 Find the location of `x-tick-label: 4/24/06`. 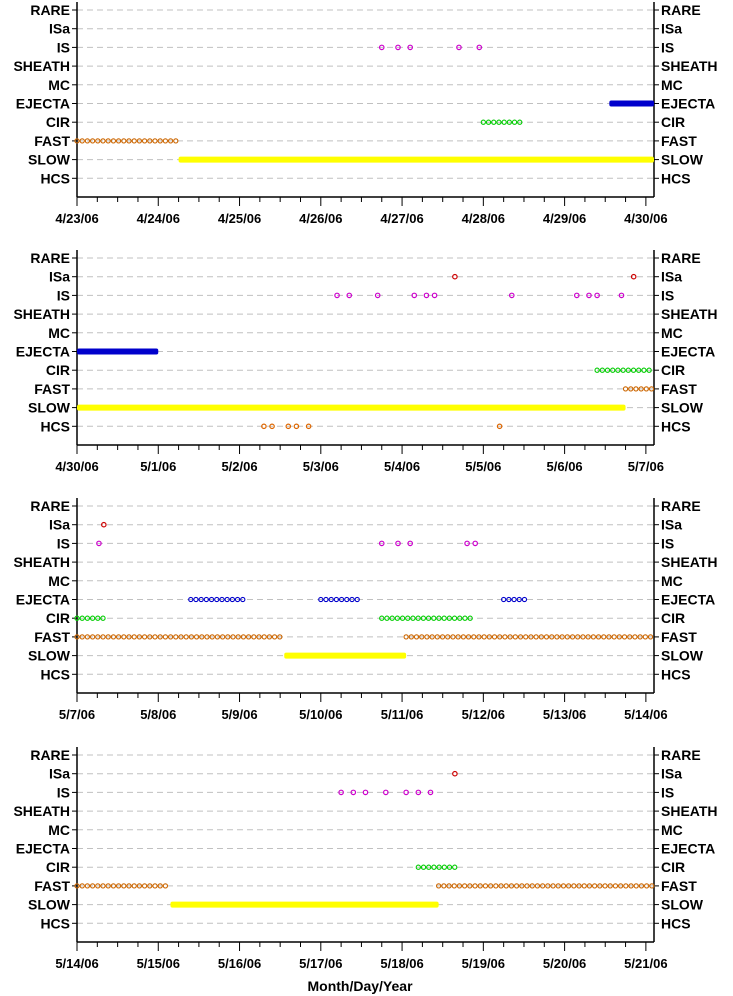

x-tick-label: 4/24/06 is located at coordinates (158, 218).